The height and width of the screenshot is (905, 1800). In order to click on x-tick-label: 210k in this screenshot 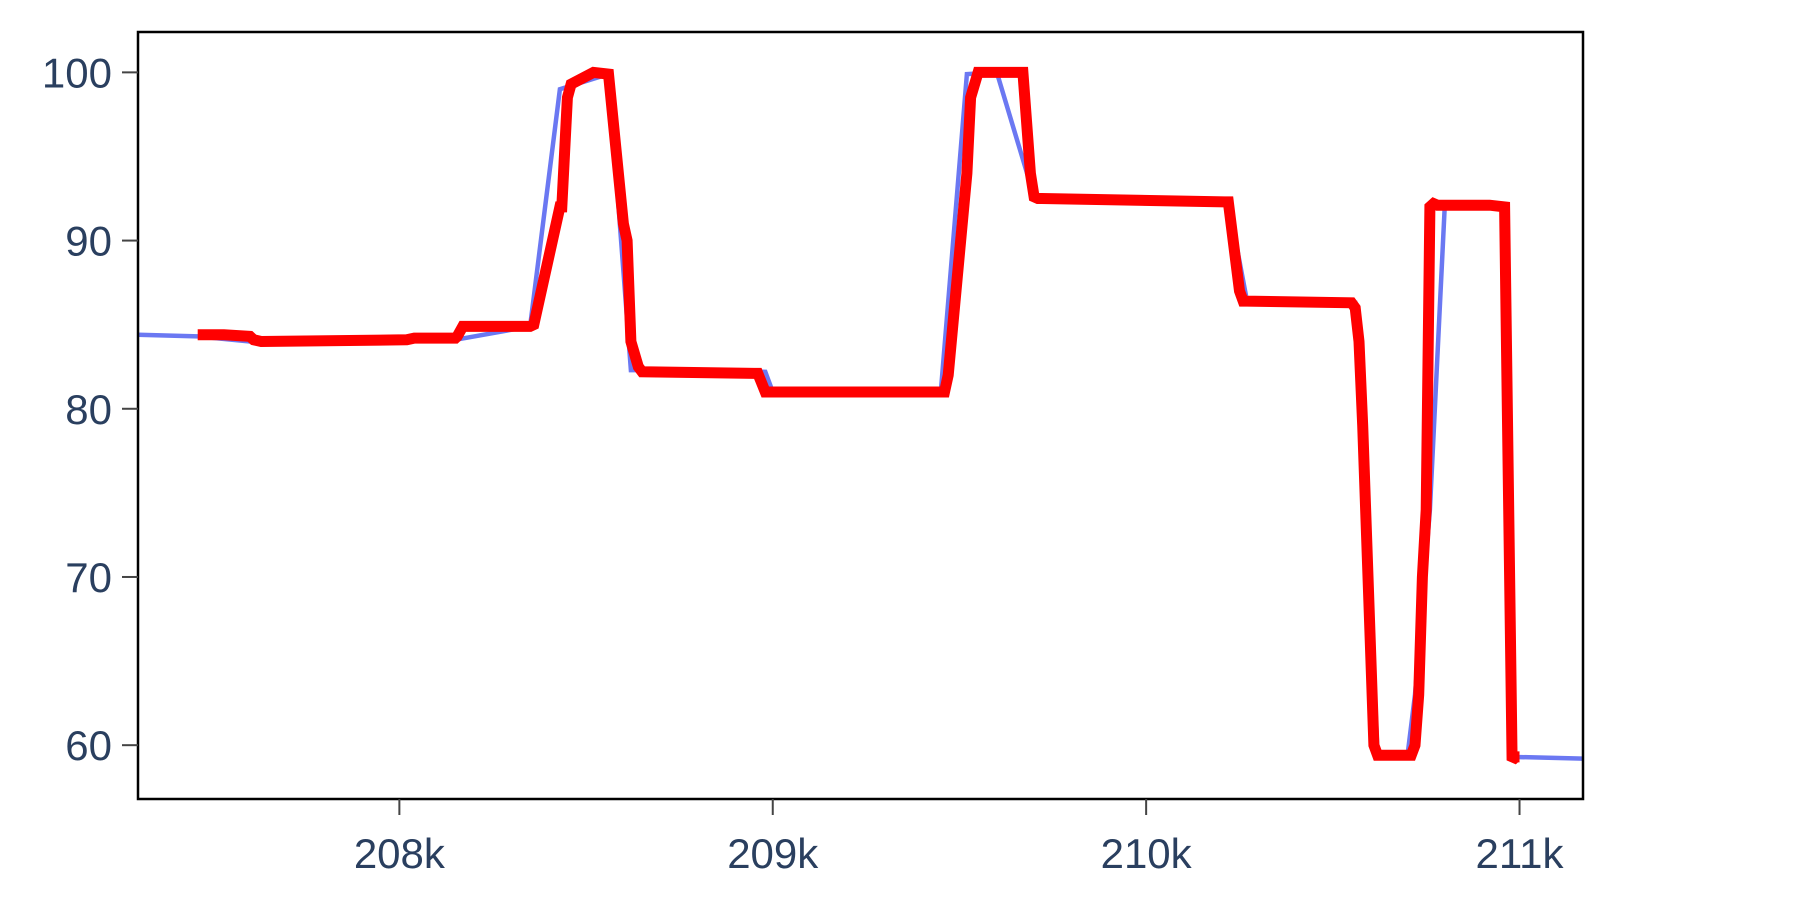, I will do `click(1147, 853)`.